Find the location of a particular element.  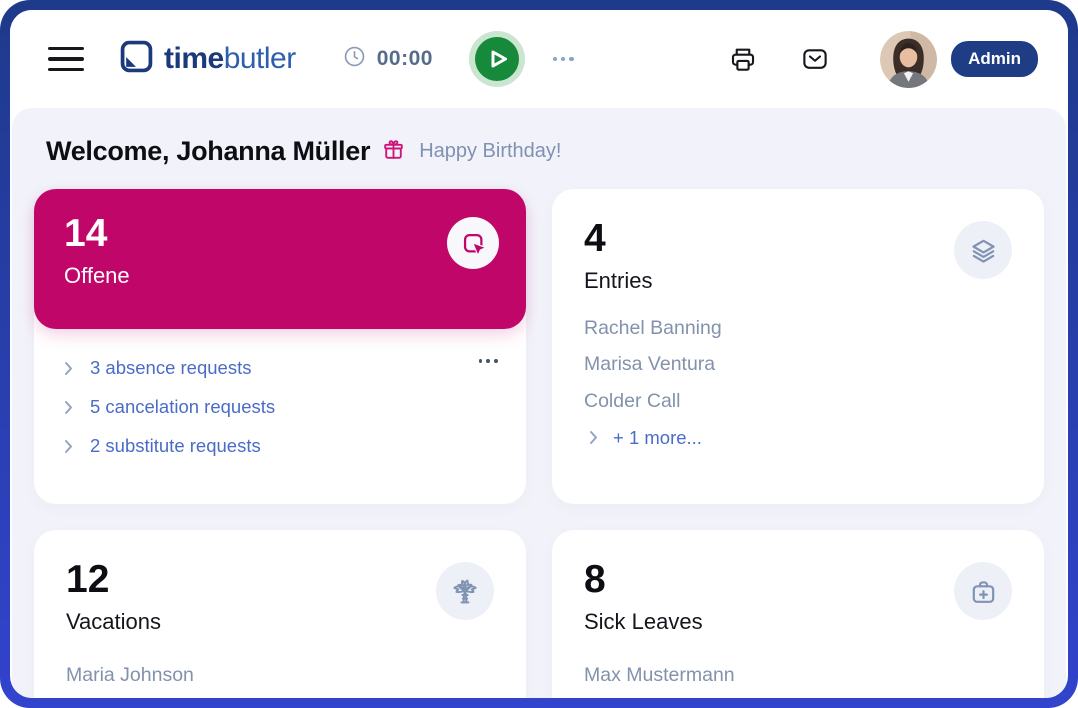

offene-card-button: 14 Offene is located at coordinates (280, 259).